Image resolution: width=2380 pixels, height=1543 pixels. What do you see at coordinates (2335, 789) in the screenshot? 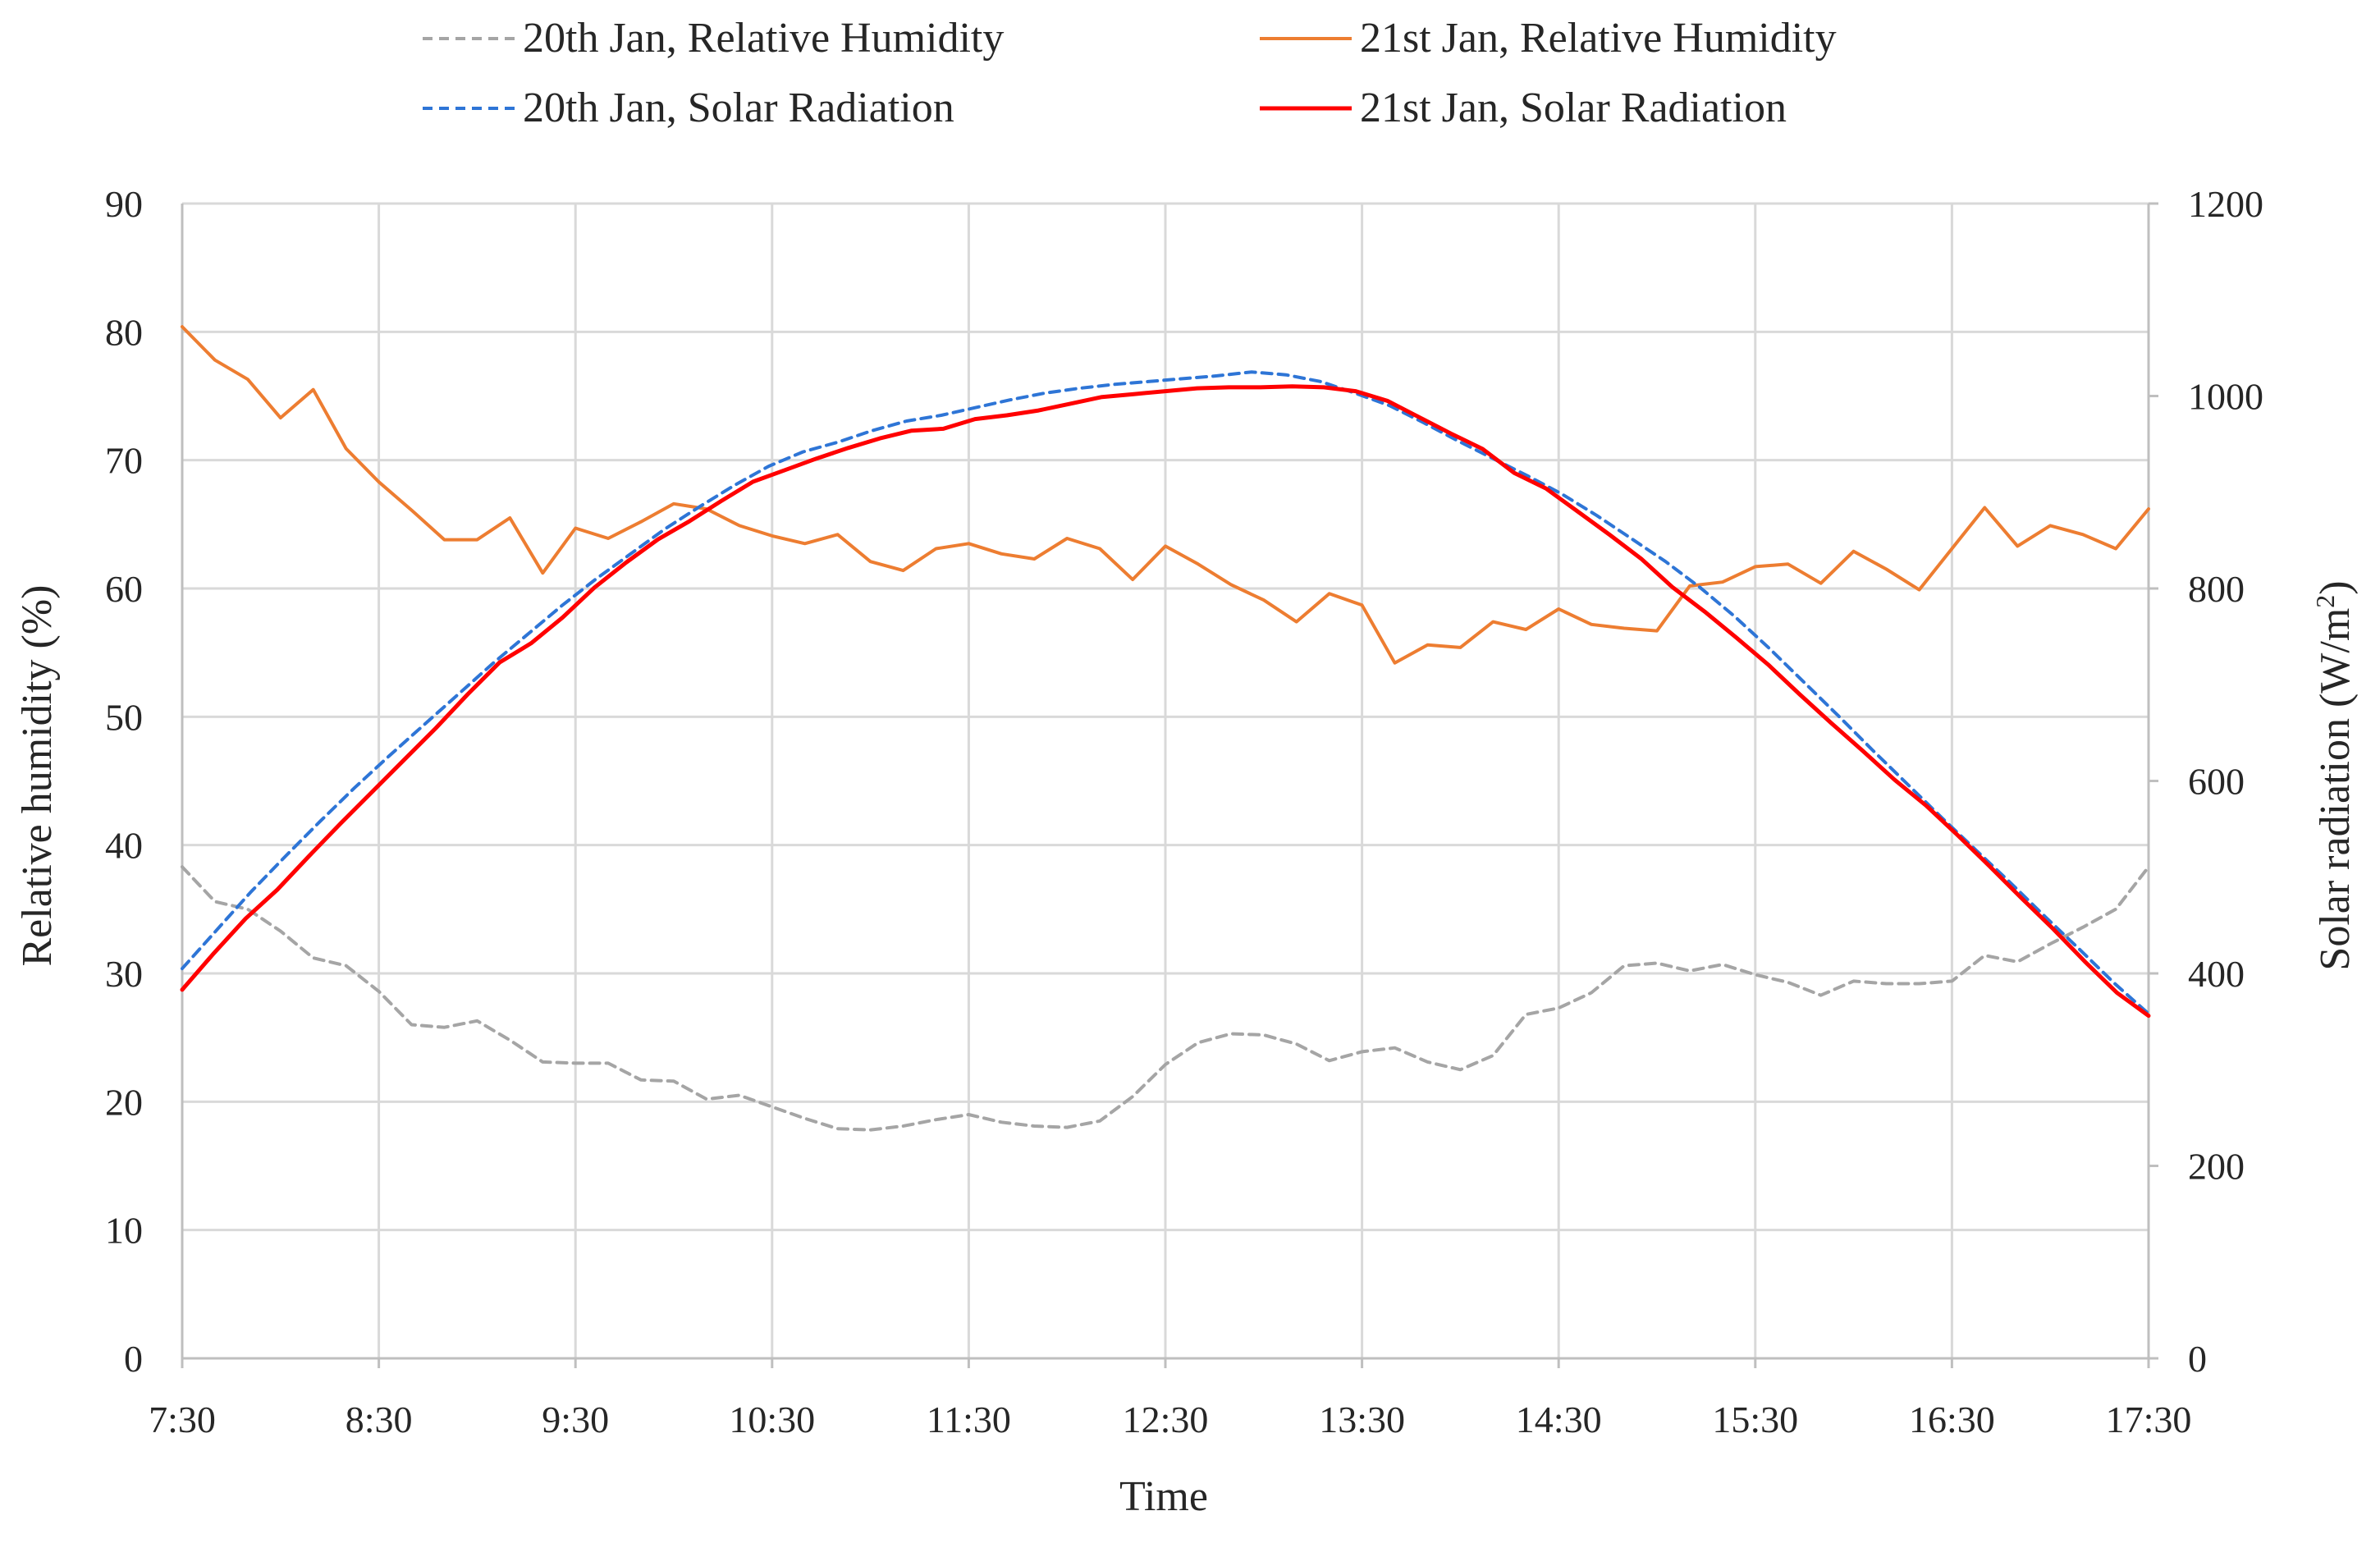
I see `y-axis-right-title-main: Solar radiation (W/m` at bounding box center [2335, 789].